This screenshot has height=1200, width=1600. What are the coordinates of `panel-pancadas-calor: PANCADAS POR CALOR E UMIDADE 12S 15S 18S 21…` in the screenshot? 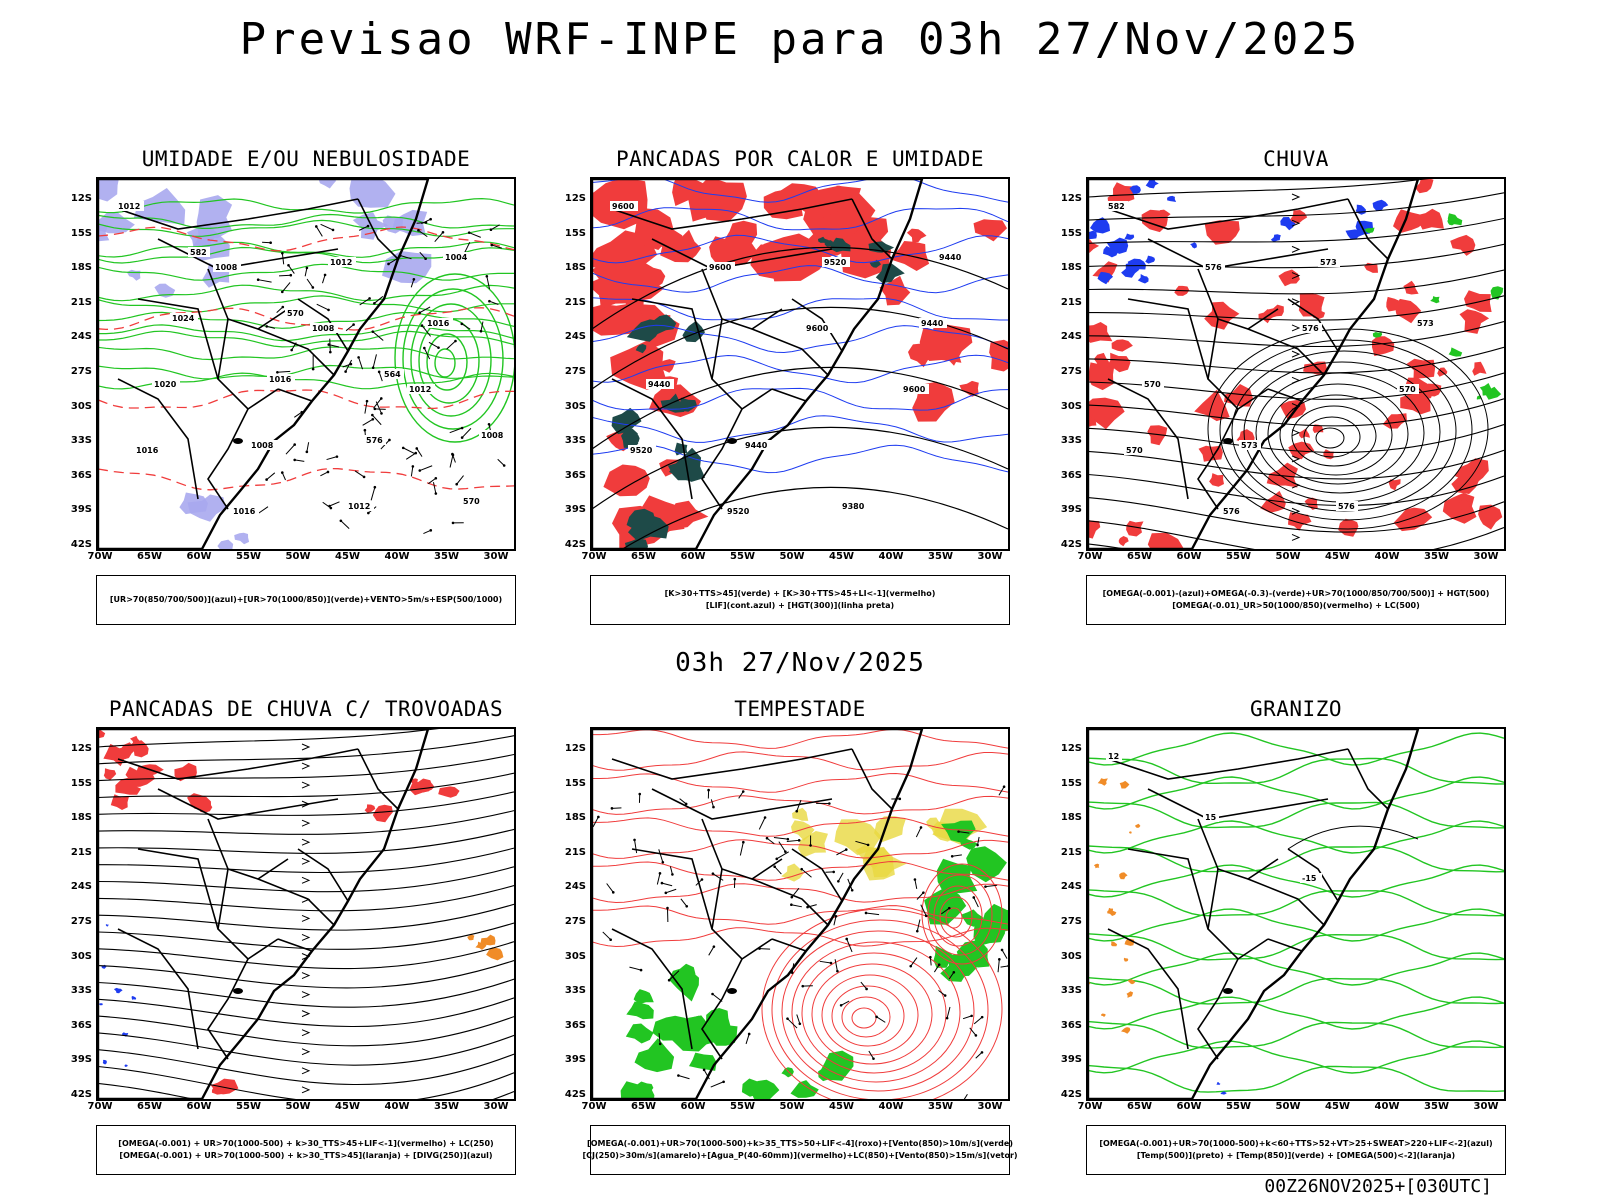 It's located at (807, 387).